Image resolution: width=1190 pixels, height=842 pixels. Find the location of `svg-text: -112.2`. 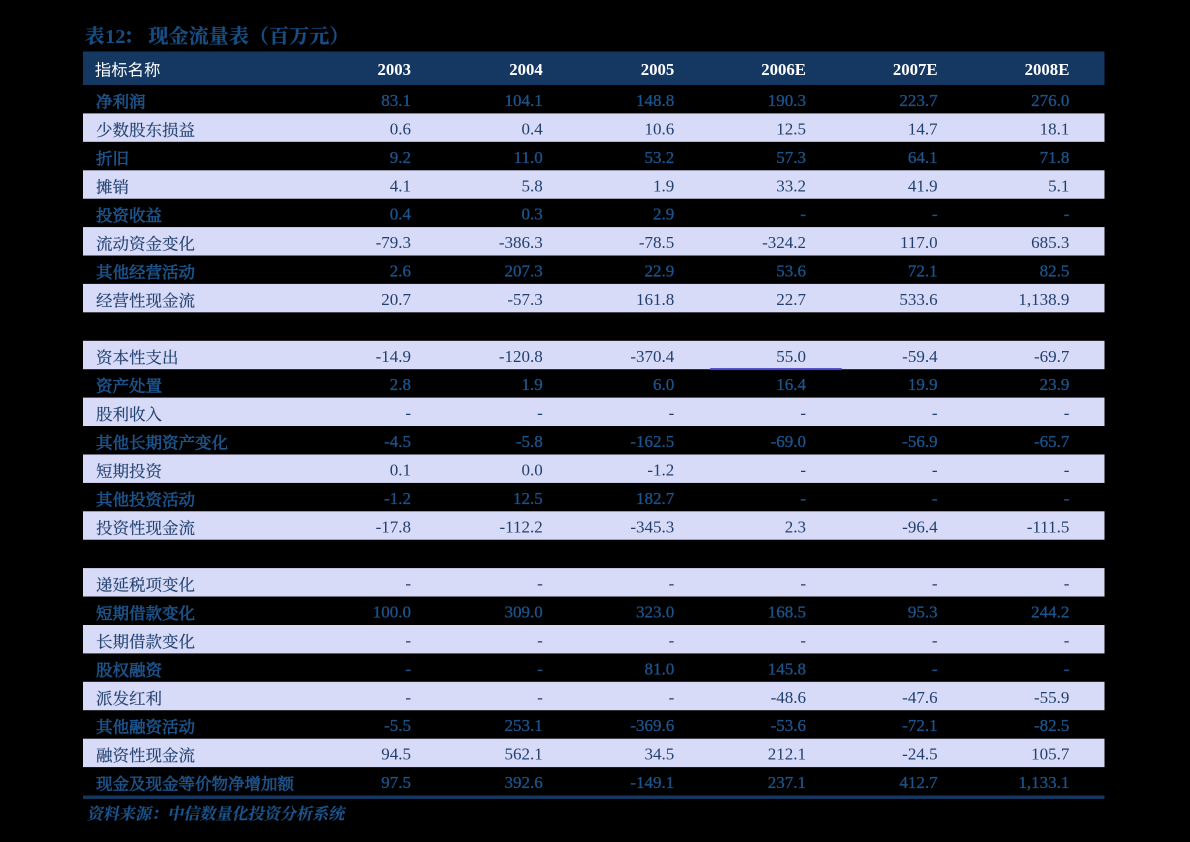

svg-text: -112.2 is located at coordinates (521, 526).